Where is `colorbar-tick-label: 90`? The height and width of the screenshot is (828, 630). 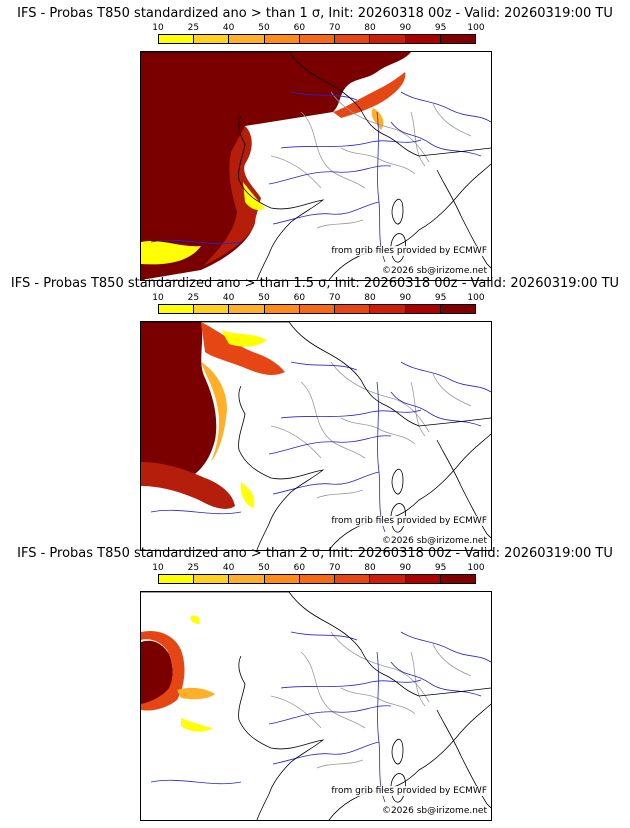 colorbar-tick-label: 90 is located at coordinates (405, 28).